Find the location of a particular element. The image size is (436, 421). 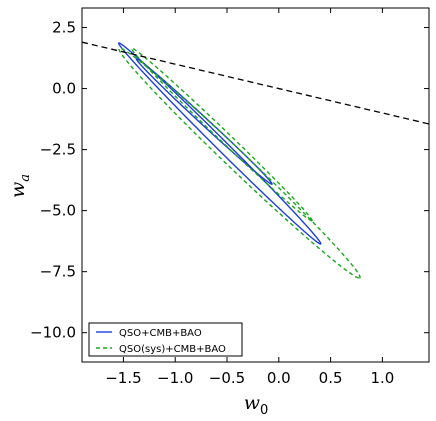

y-tick-label: −7.5 is located at coordinates (58, 272).